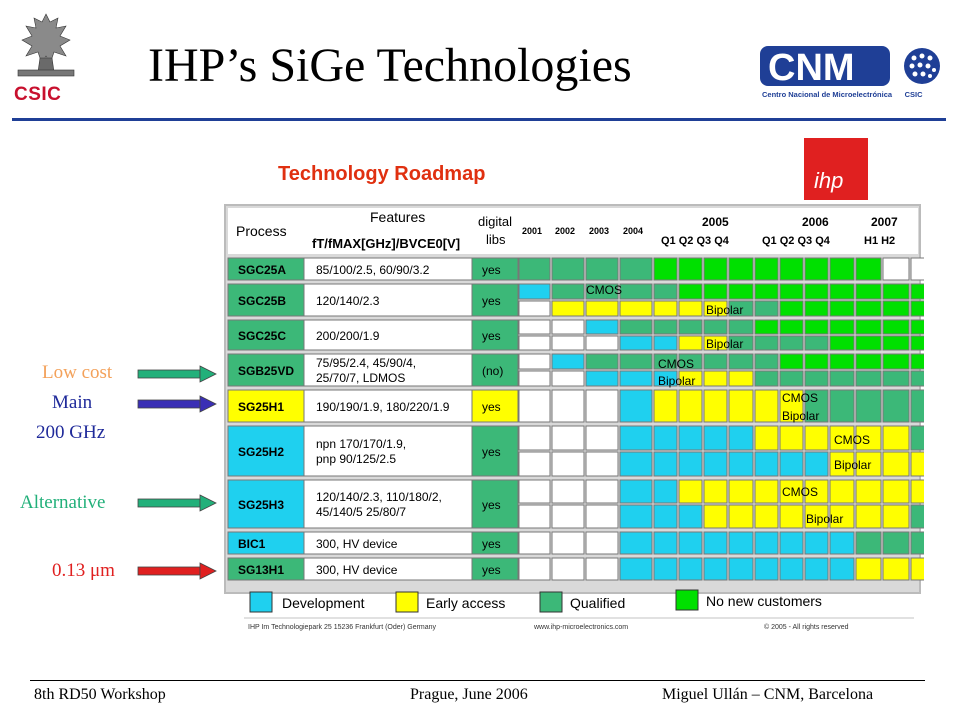 This screenshot has height=720, width=960. I want to click on sgb25vd-bipolar: Bipolar, so click(676, 381).